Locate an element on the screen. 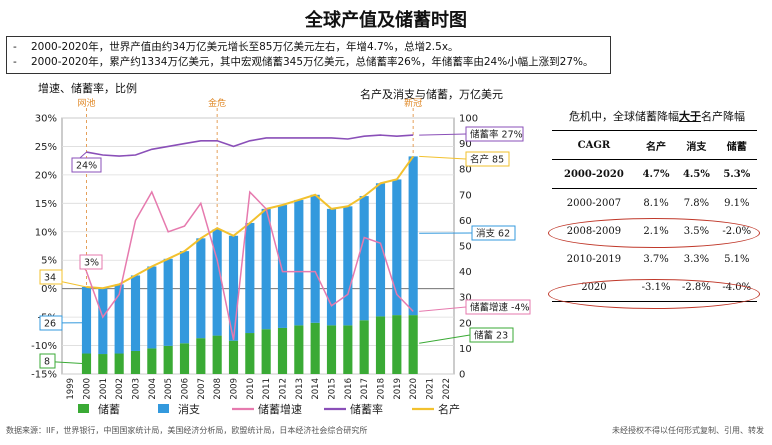 This screenshot has height=445, width=772. line-savings-growth is located at coordinates (249, 265).